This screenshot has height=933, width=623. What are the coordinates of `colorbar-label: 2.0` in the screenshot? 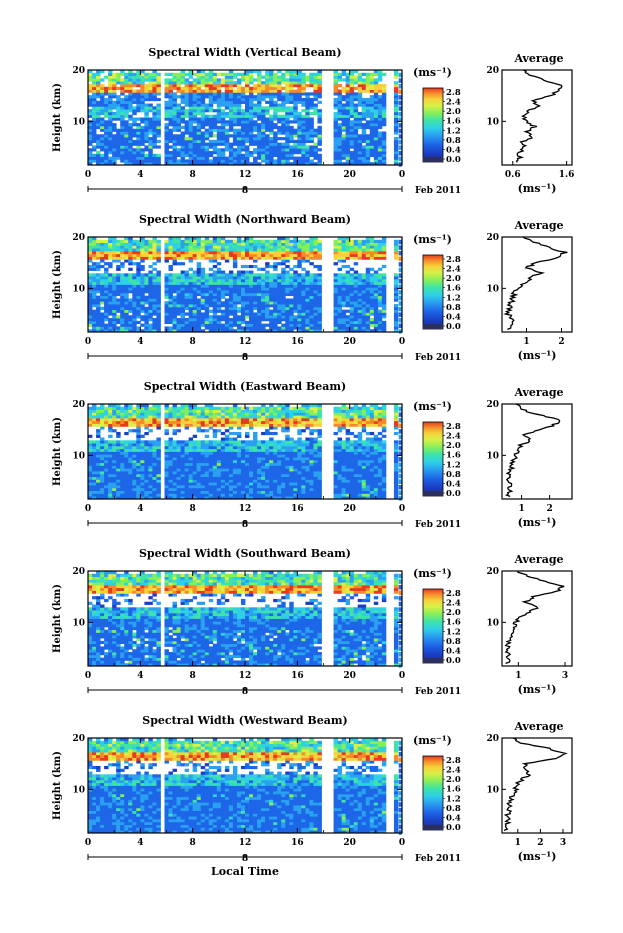 It's located at (453, 279).